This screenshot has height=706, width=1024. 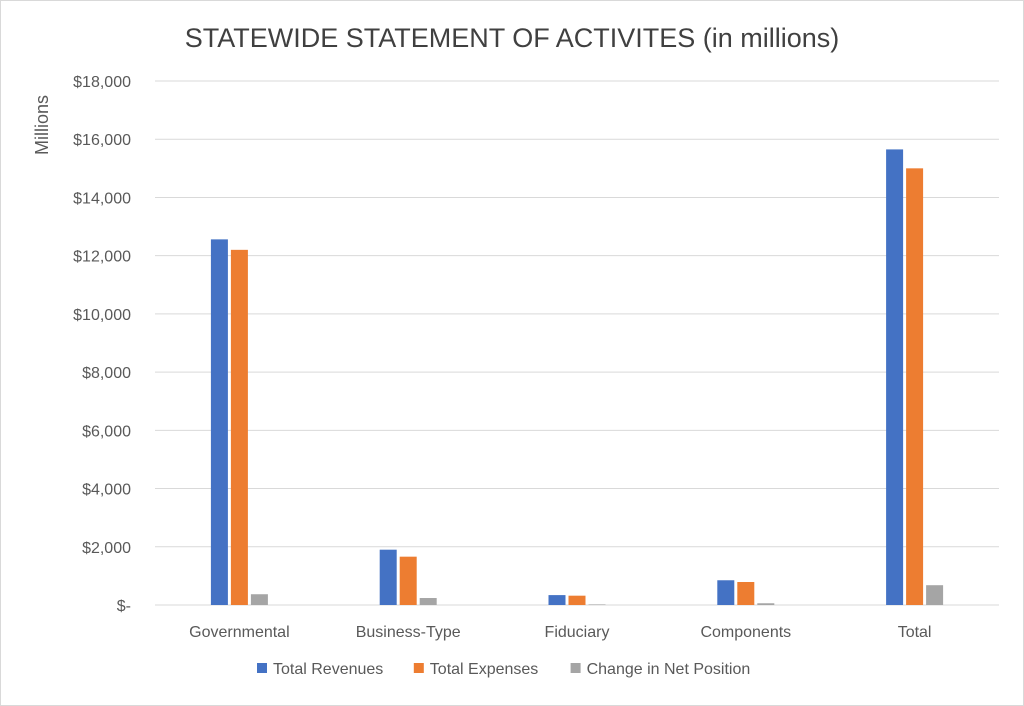 I want to click on y-axis-label: Millions, so click(x=42, y=125).